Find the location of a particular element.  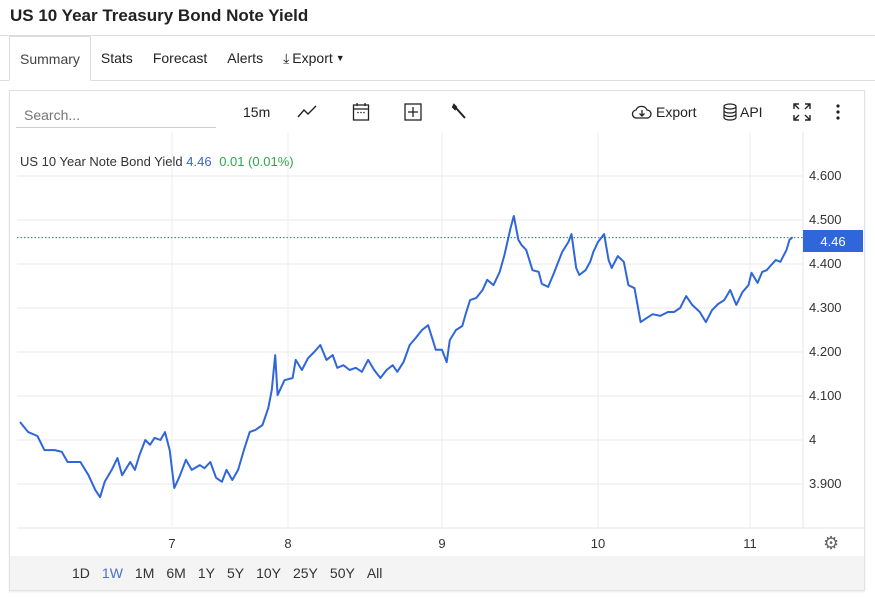

tab-forecast: Forecast is located at coordinates (180, 58).